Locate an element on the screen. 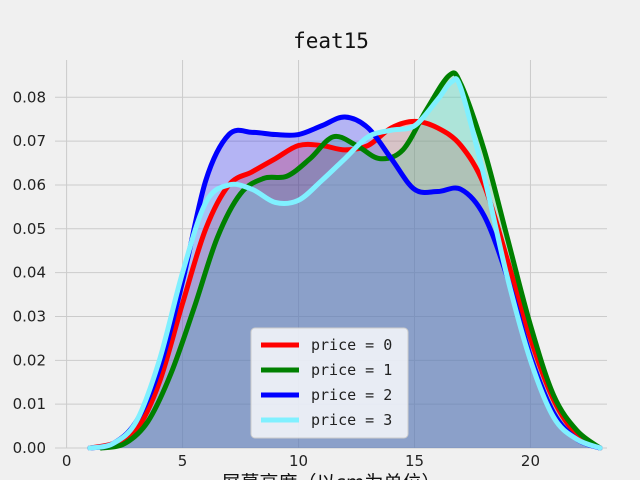  x-tick-label: 20 is located at coordinates (530, 461).